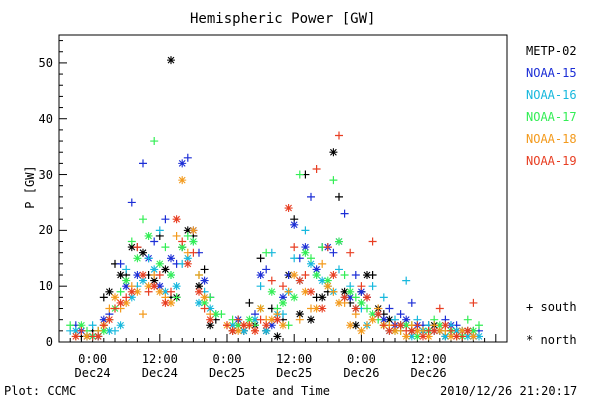  I want to click on y-tick-label: 30, so click(45, 174).